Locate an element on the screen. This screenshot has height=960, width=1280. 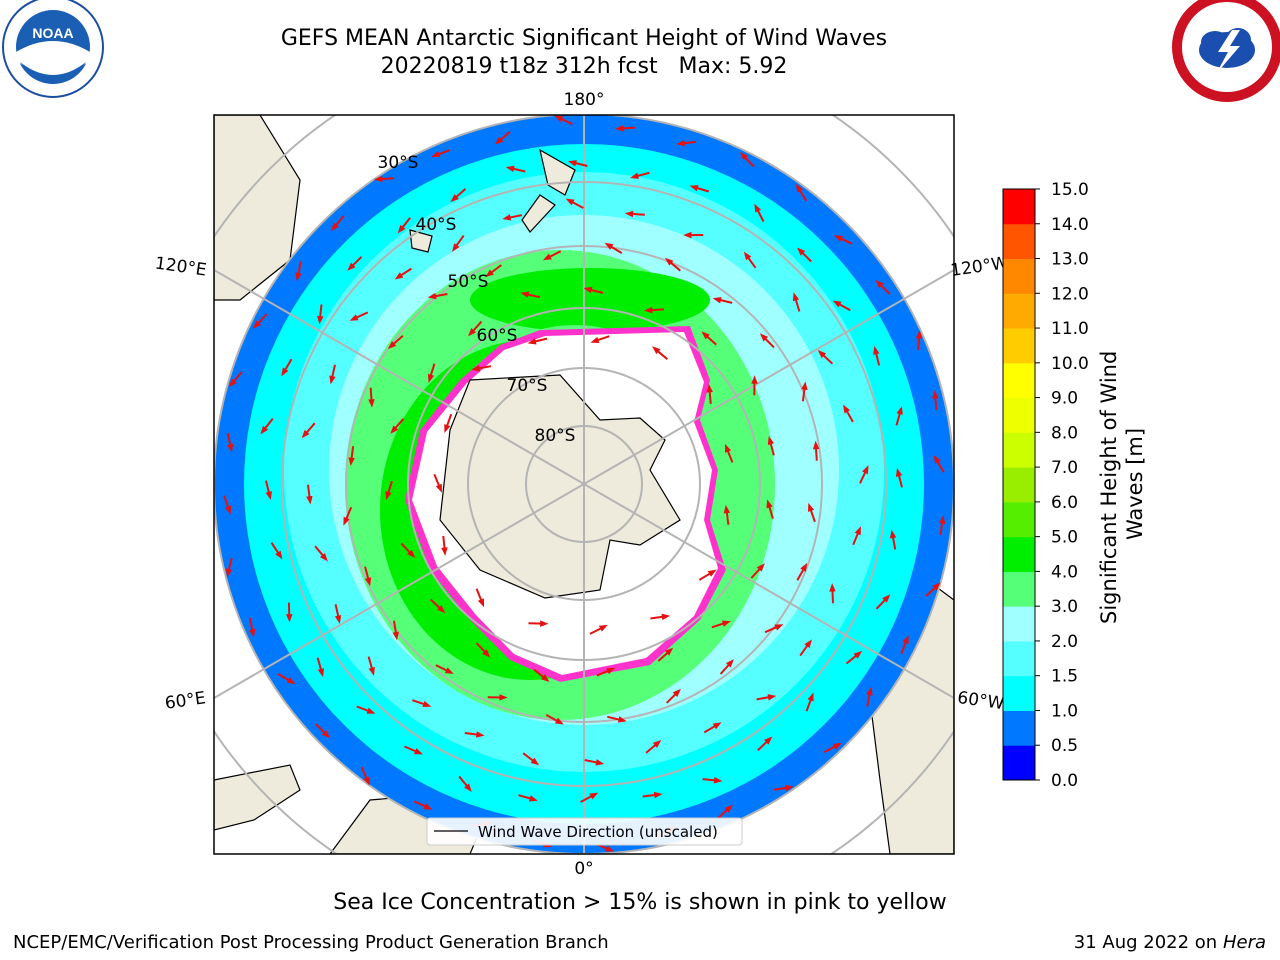
colorbar-title-line2: Waves [m] is located at coordinates (1135, 484).